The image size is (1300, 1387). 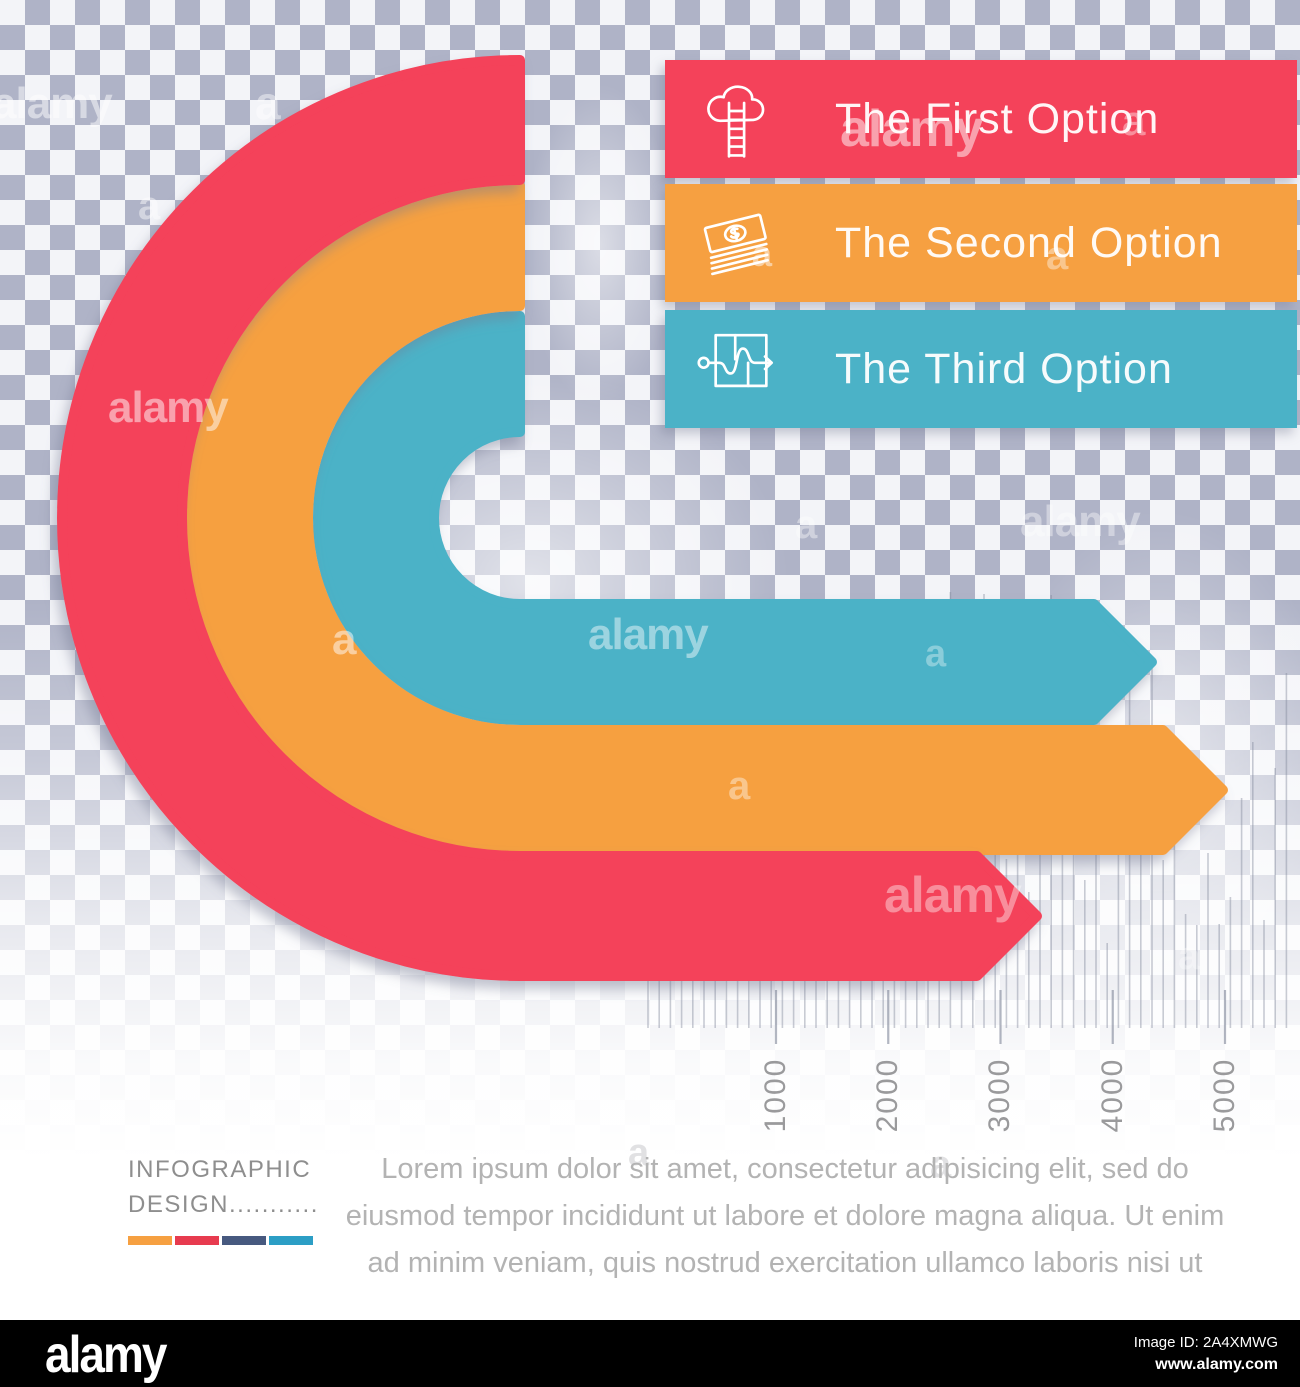 What do you see at coordinates (1112, 1095) in the screenshot?
I see `scale-tick-label: 4000` at bounding box center [1112, 1095].